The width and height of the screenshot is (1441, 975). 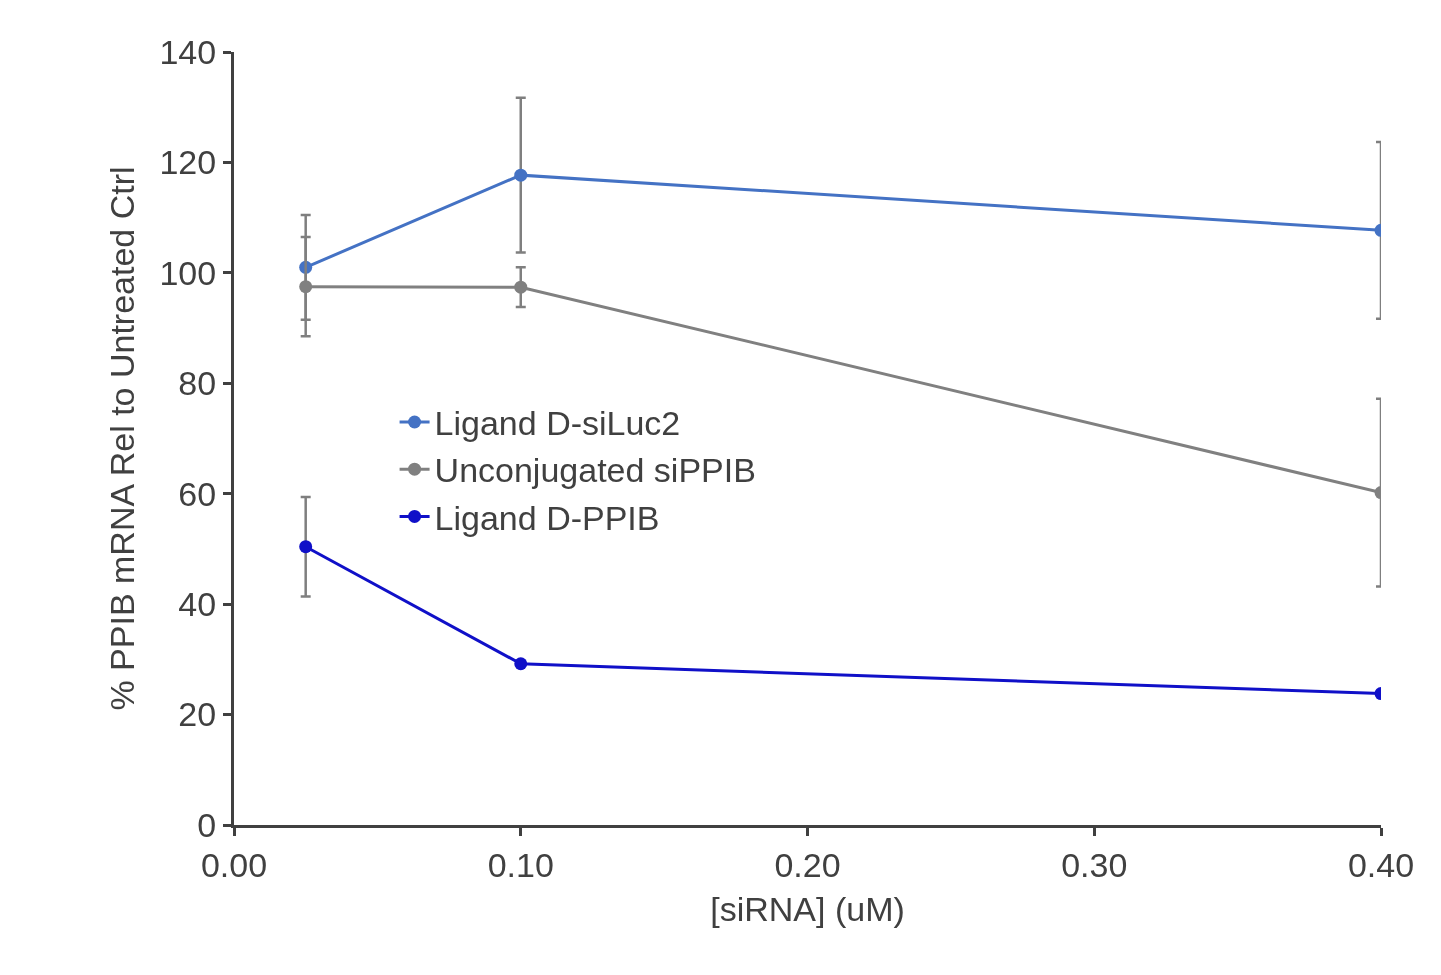 What do you see at coordinates (197, 604) in the screenshot?
I see `y-tick-label: 40` at bounding box center [197, 604].